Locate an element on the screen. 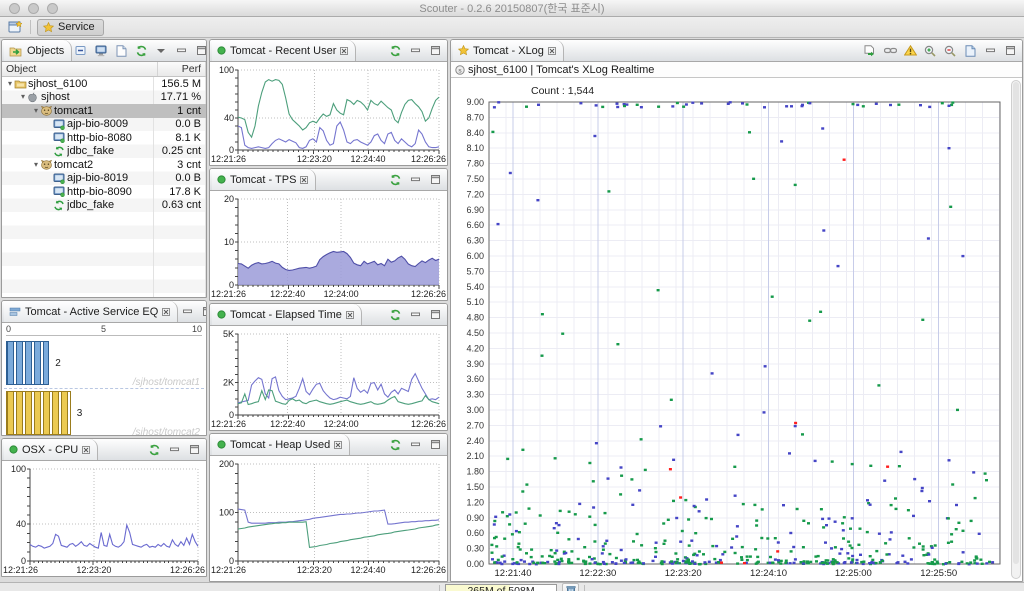 This screenshot has height=591, width=1024. xlog-scrollbar is located at coordinates (1016, 329).